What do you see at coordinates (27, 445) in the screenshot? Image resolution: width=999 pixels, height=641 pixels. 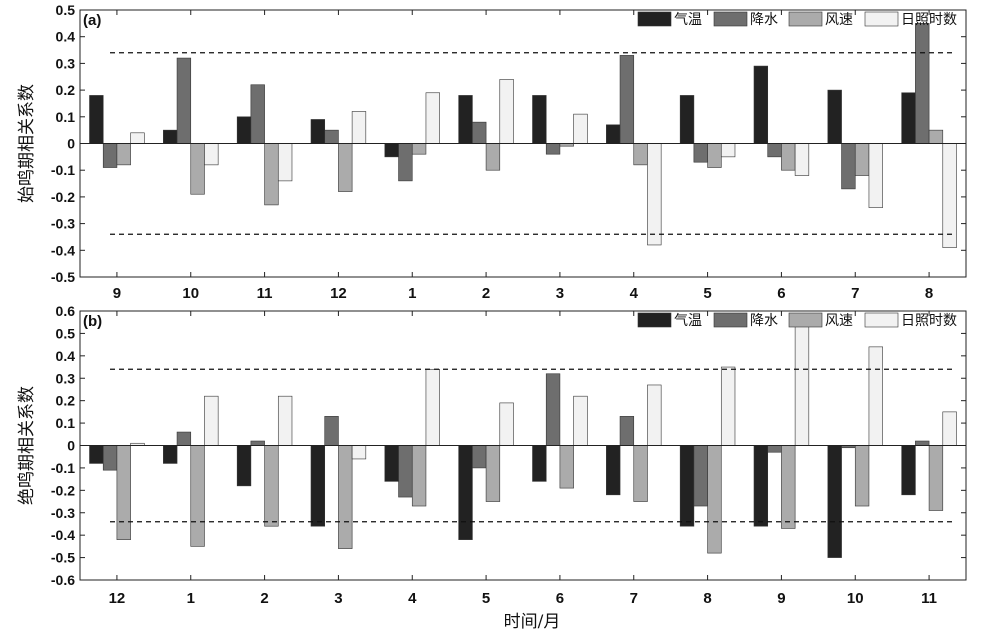 I see `y-axis-label: 绝鸣期相关系数` at bounding box center [27, 445].